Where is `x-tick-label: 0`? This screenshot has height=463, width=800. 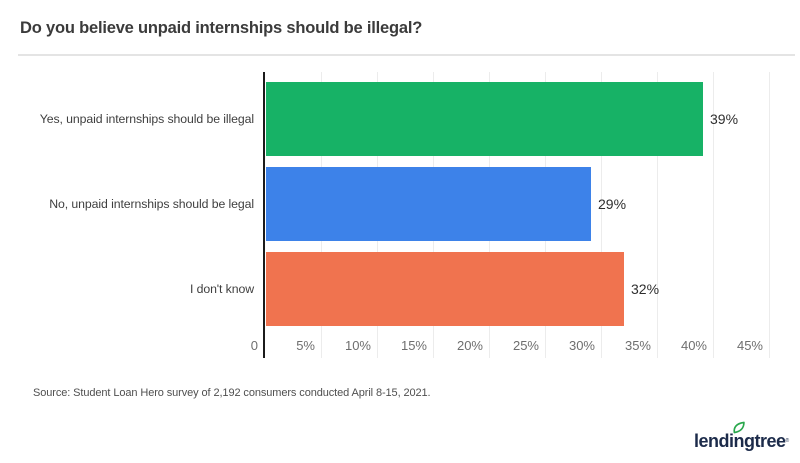
x-tick-label: 0 is located at coordinates (254, 345).